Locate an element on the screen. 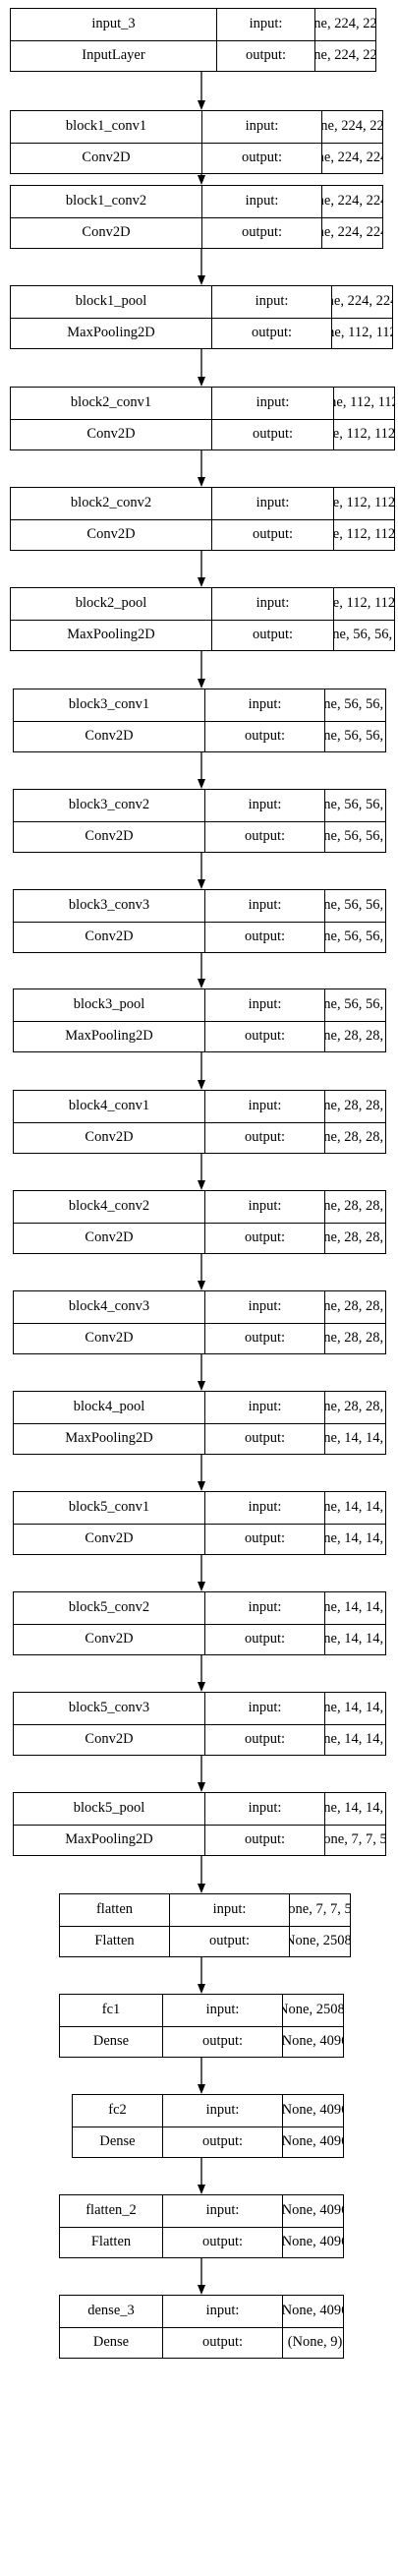  layer-name: block4_conv1 is located at coordinates (109, 1106).